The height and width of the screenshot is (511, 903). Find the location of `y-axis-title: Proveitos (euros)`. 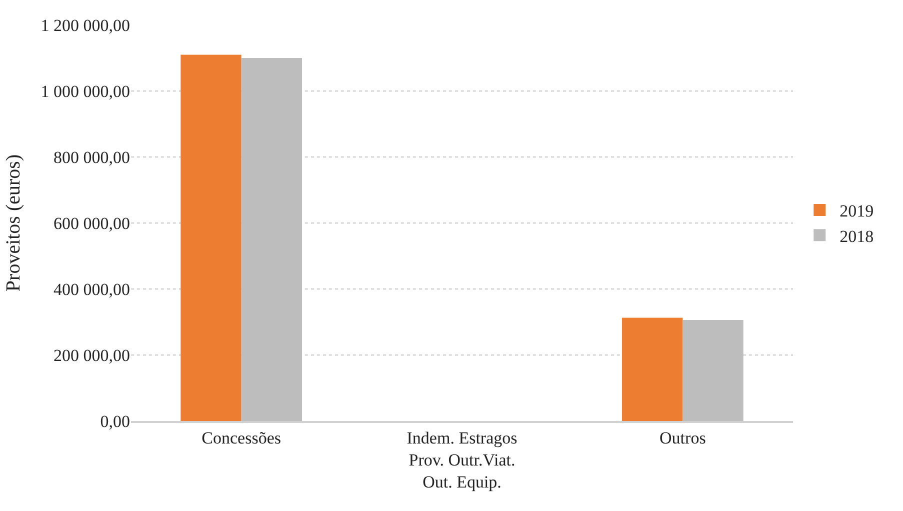

y-axis-title: Proveitos (euros) is located at coordinates (13, 223).